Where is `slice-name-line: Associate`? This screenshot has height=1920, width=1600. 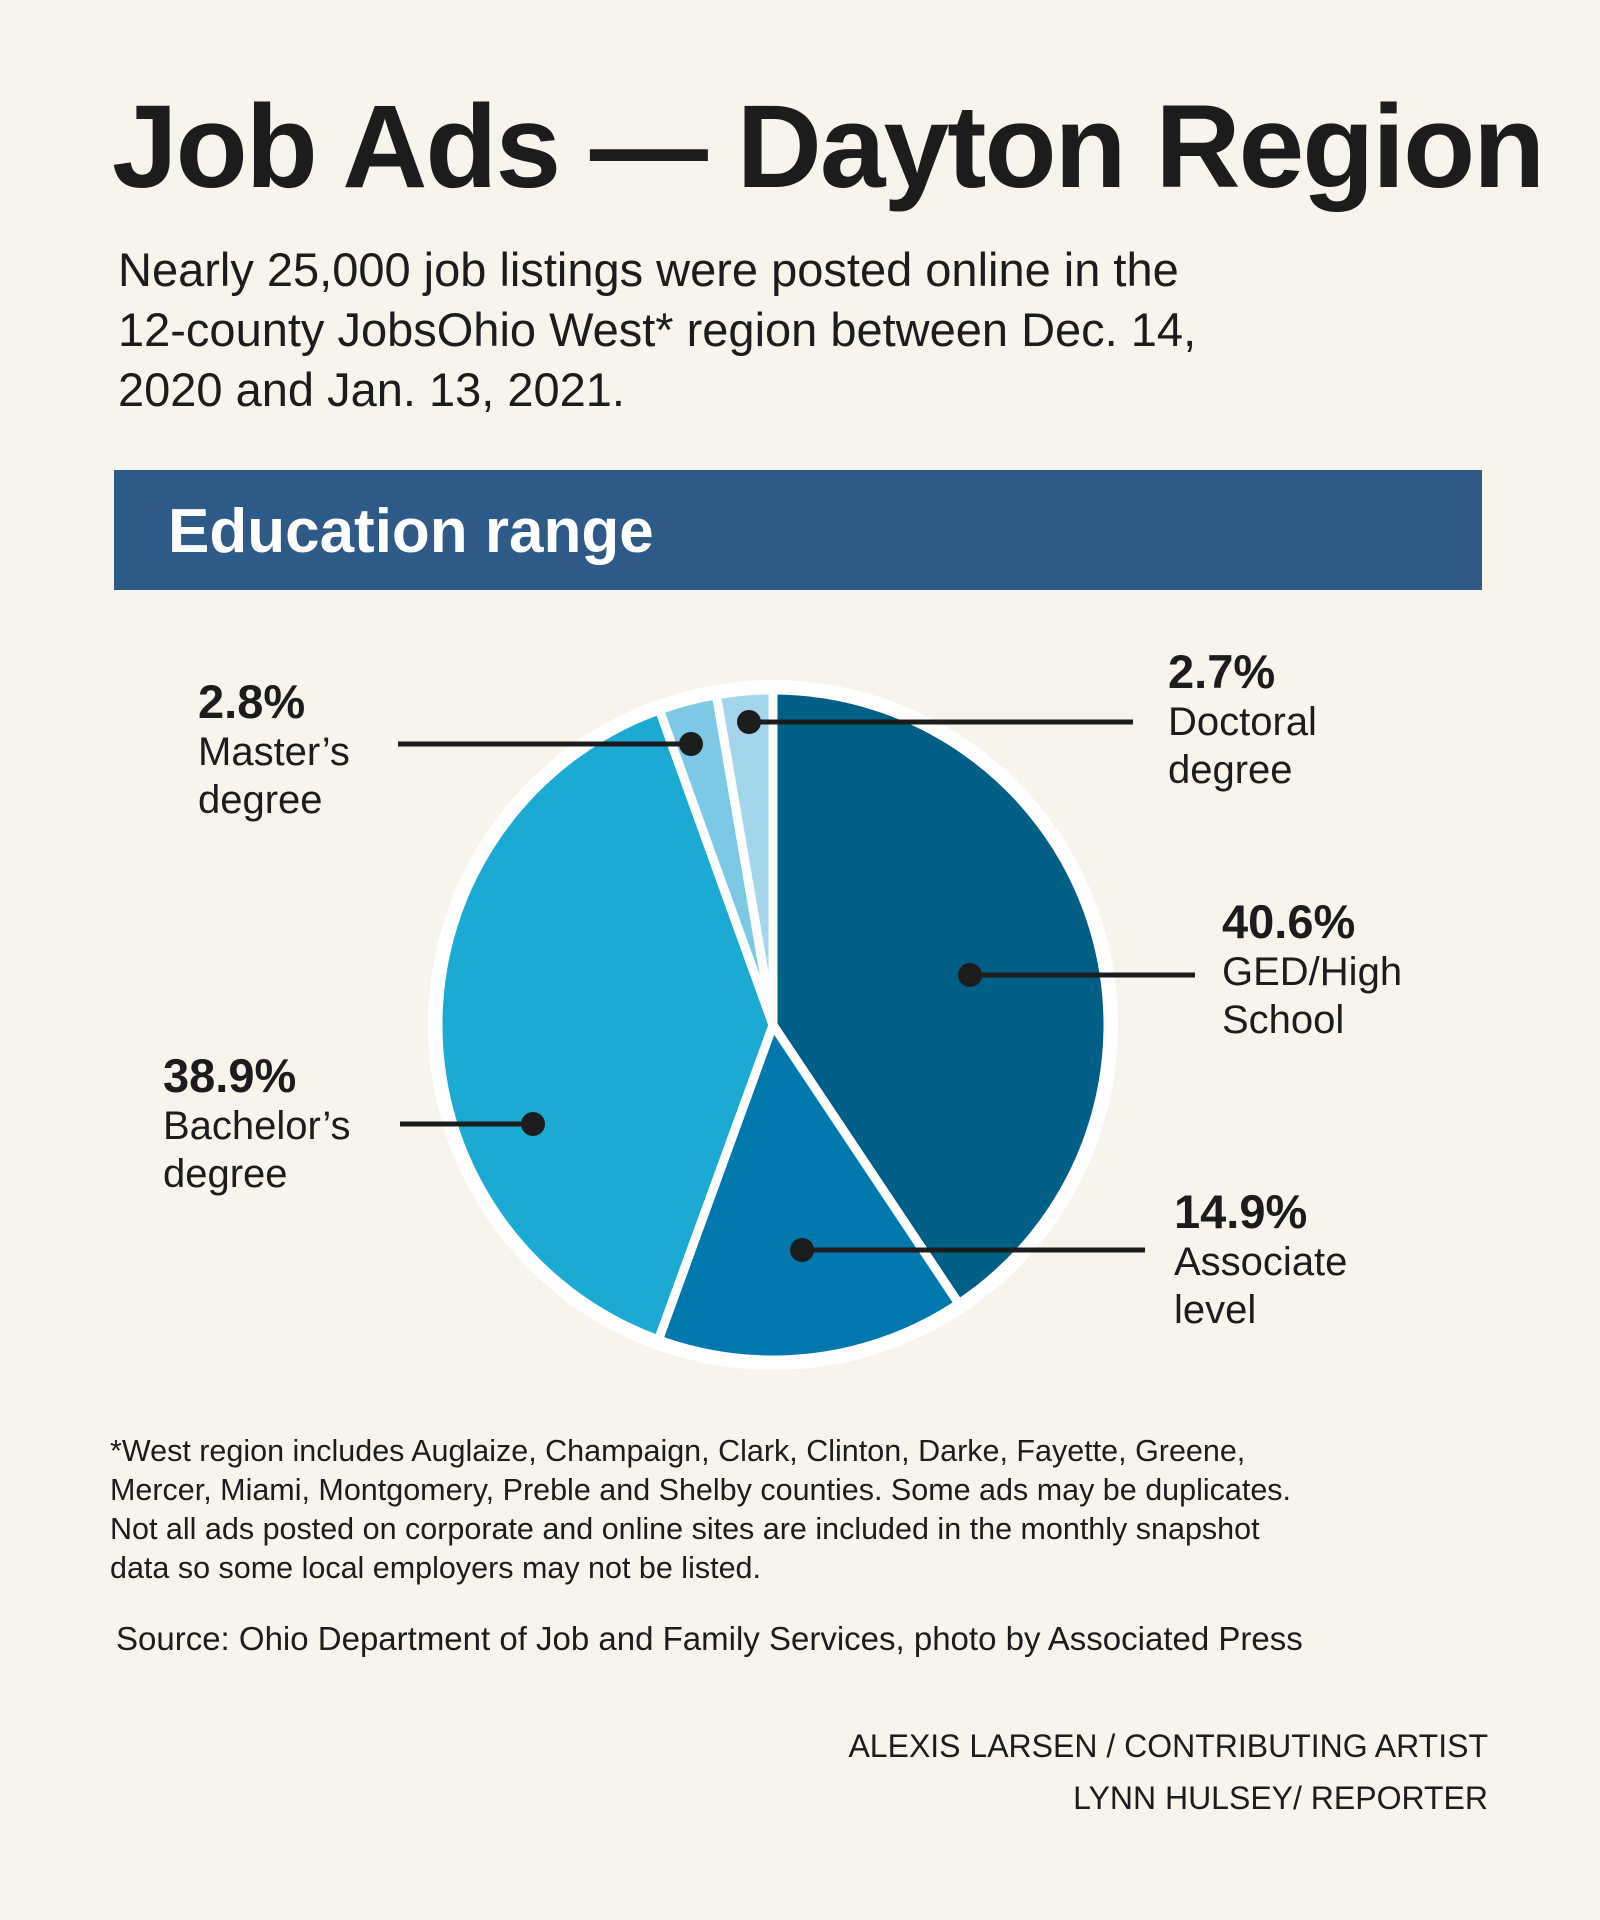 slice-name-line: Associate is located at coordinates (1261, 1262).